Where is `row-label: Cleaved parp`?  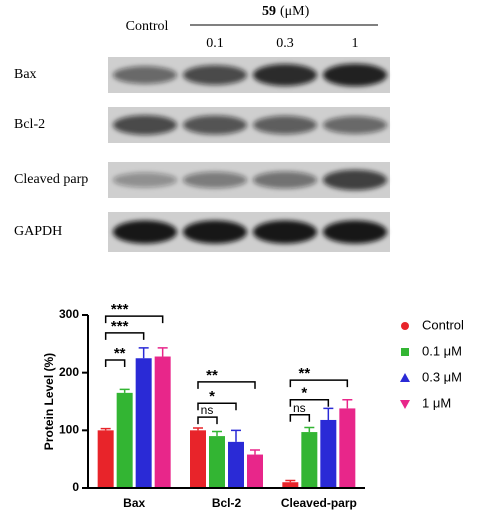 row-label: Cleaved parp is located at coordinates (51, 179).